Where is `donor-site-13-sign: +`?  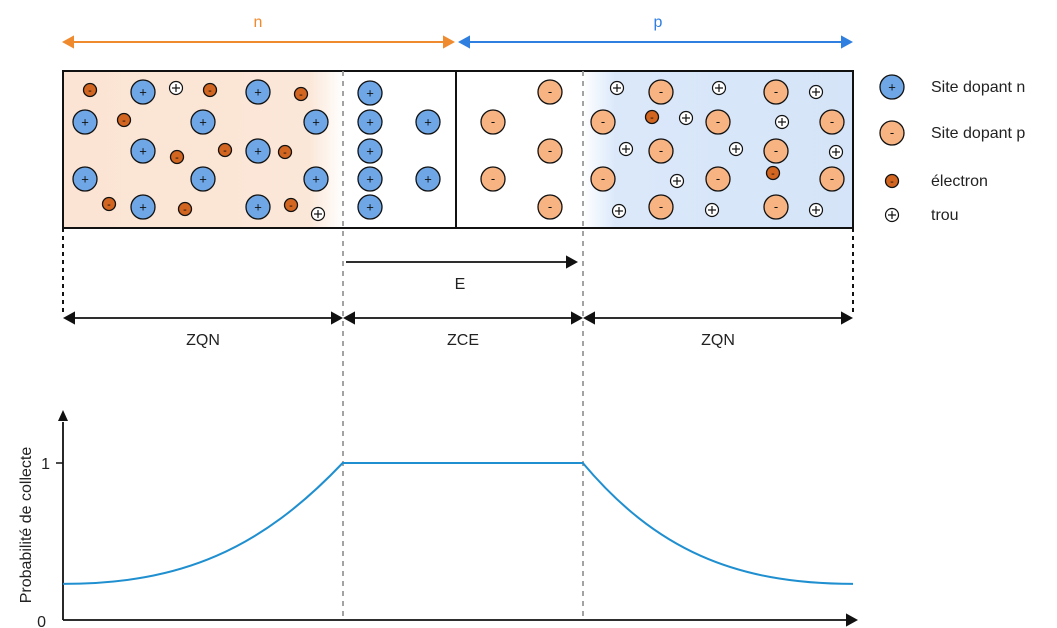
donor-site-13-sign: + is located at coordinates (370, 122).